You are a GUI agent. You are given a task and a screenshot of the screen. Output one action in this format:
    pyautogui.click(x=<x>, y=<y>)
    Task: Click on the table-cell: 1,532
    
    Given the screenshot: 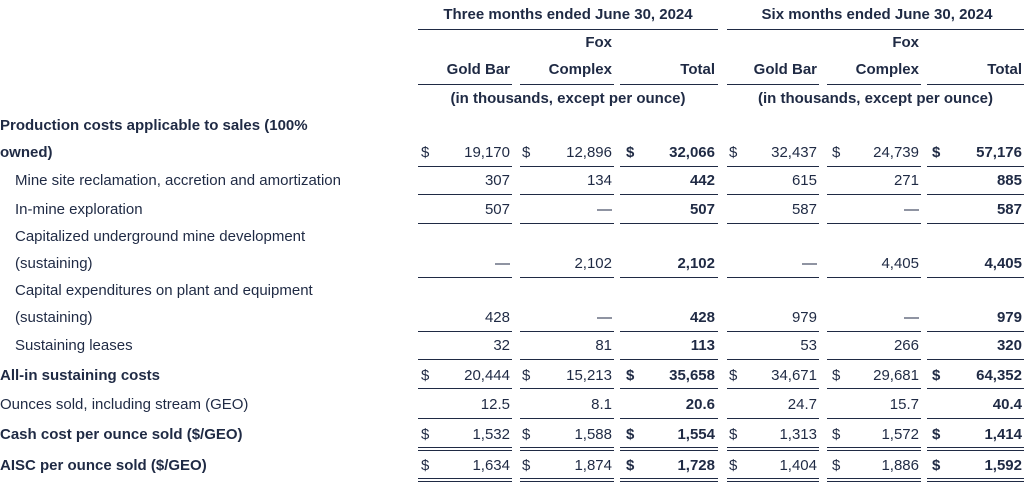 What is the action you would take?
    pyautogui.click(x=470, y=435)
    